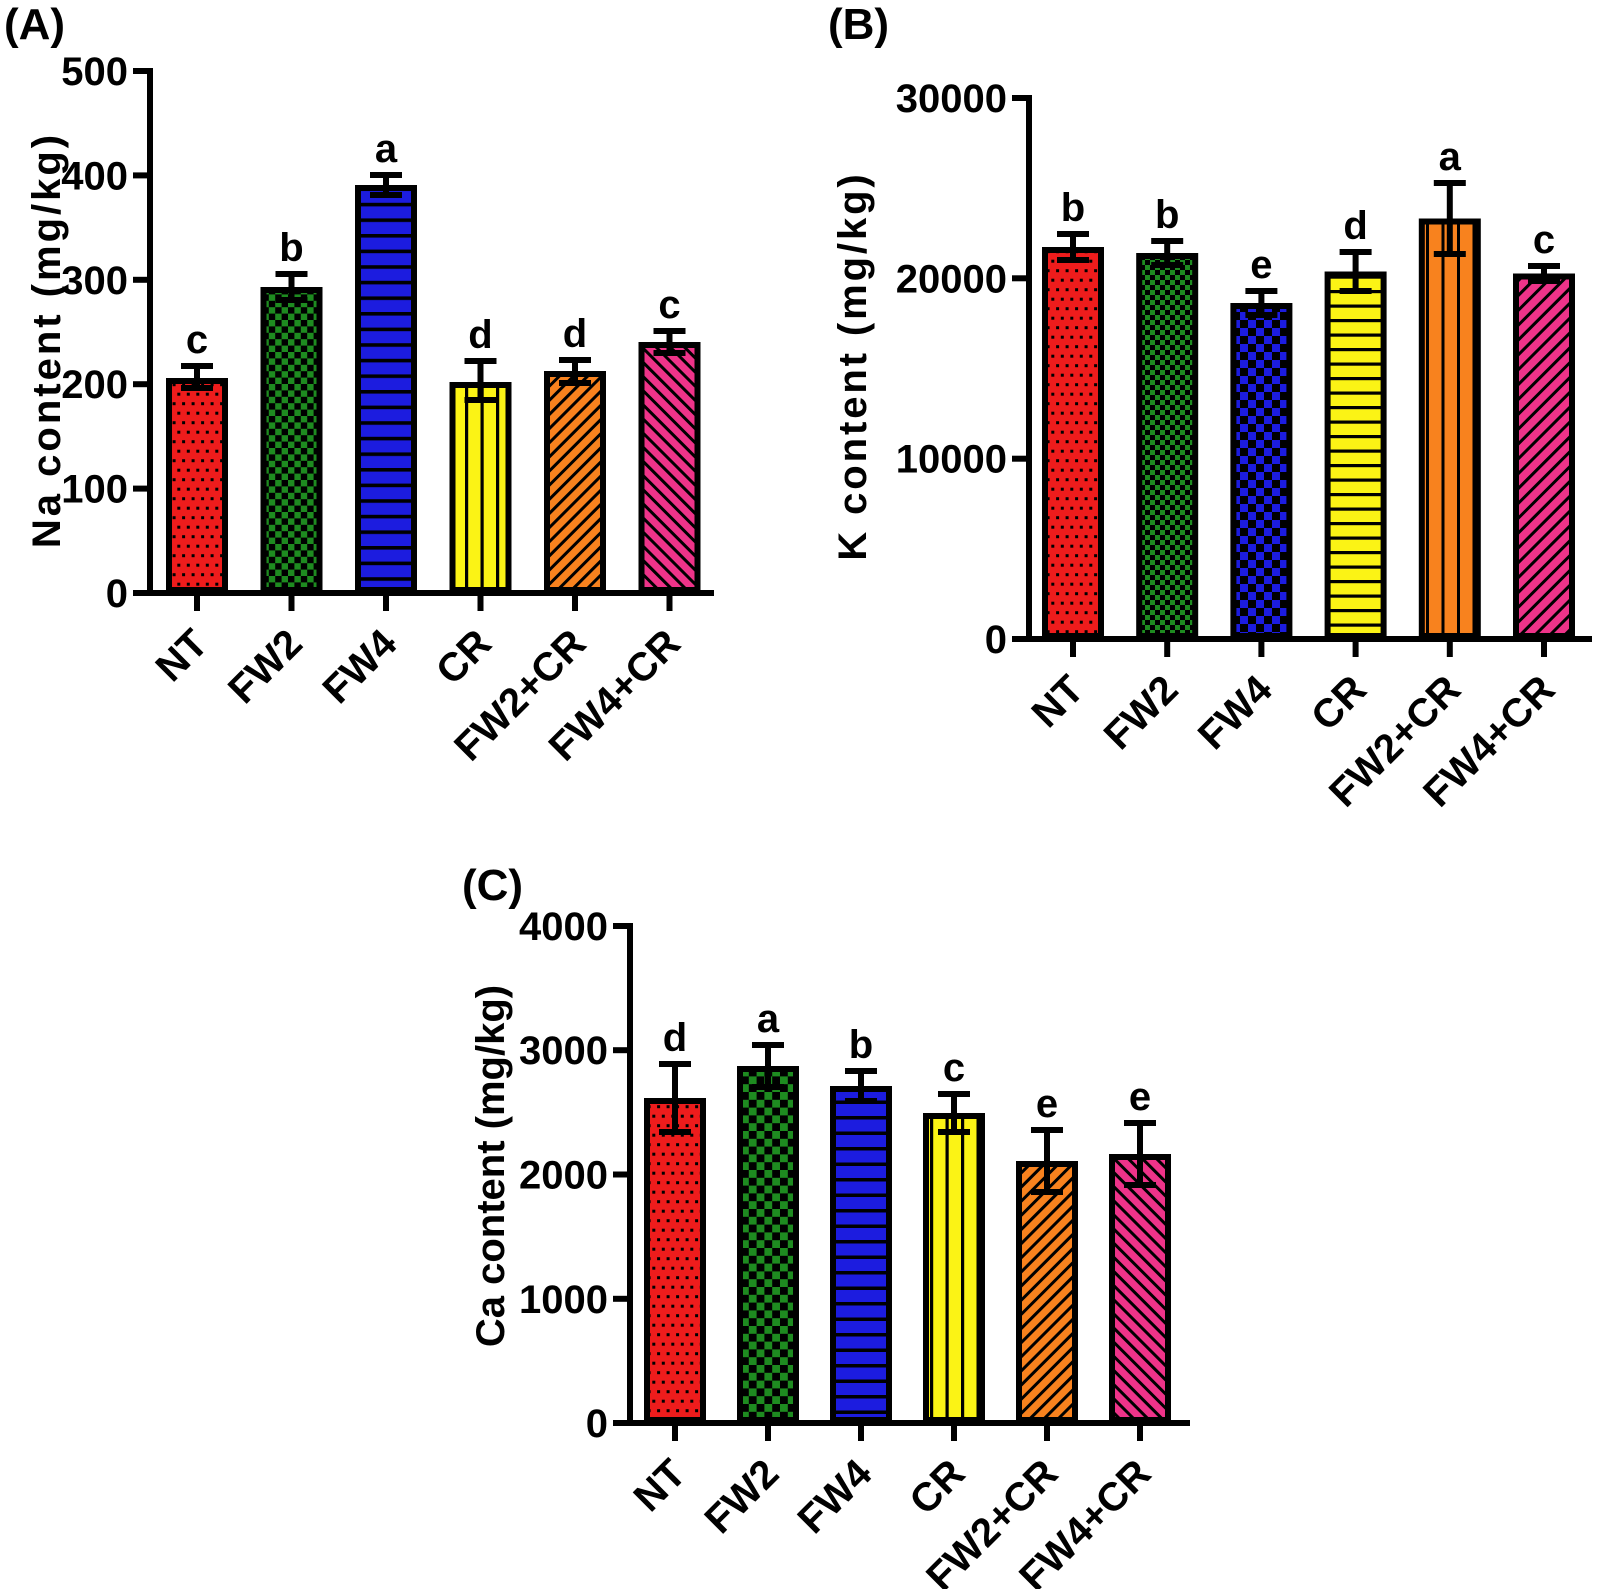 Image resolution: width=1600 pixels, height=1589 pixels. What do you see at coordinates (563, 1300) in the screenshot?
I see `svg-text: 1000` at bounding box center [563, 1300].